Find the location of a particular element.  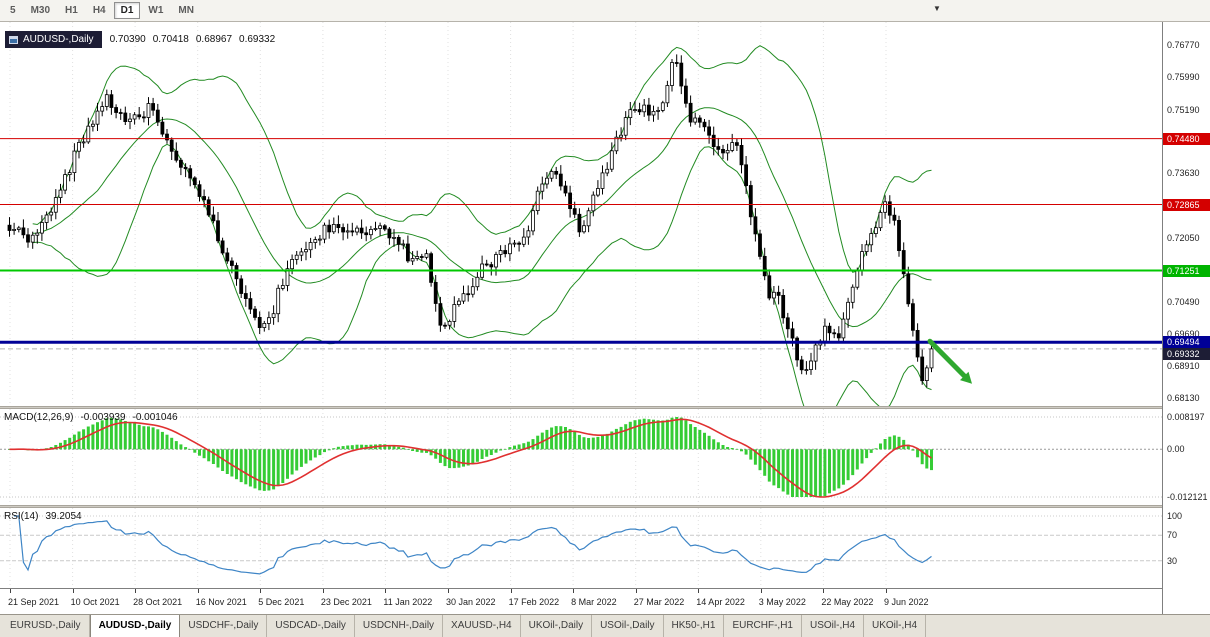

price-line-label: 0.69332 is located at coordinates (1186, 354).